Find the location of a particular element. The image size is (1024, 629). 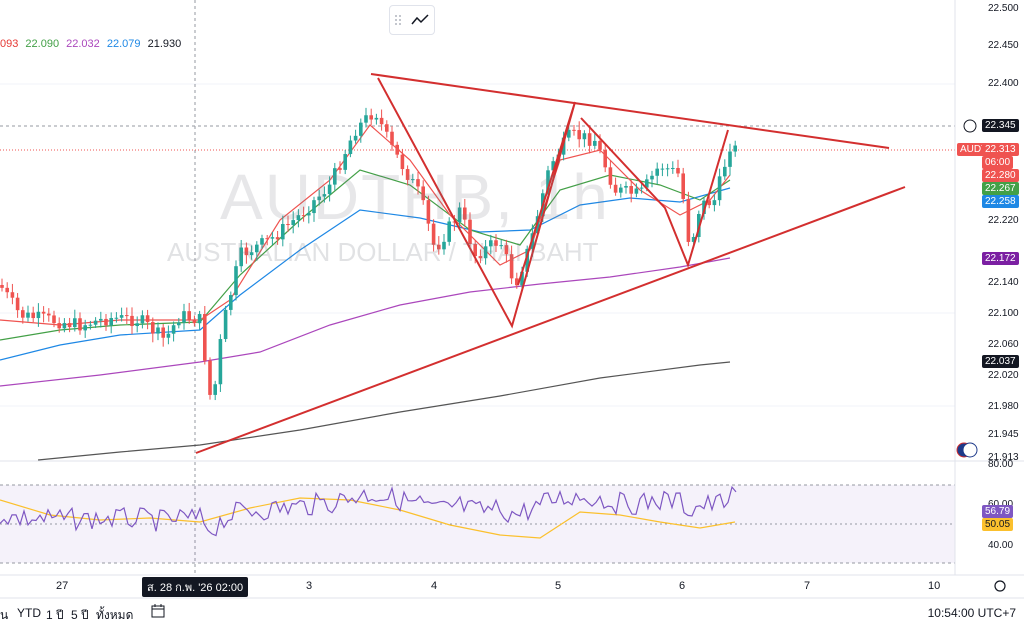

drawing-toolbar-button is located at coordinates (412, 20).